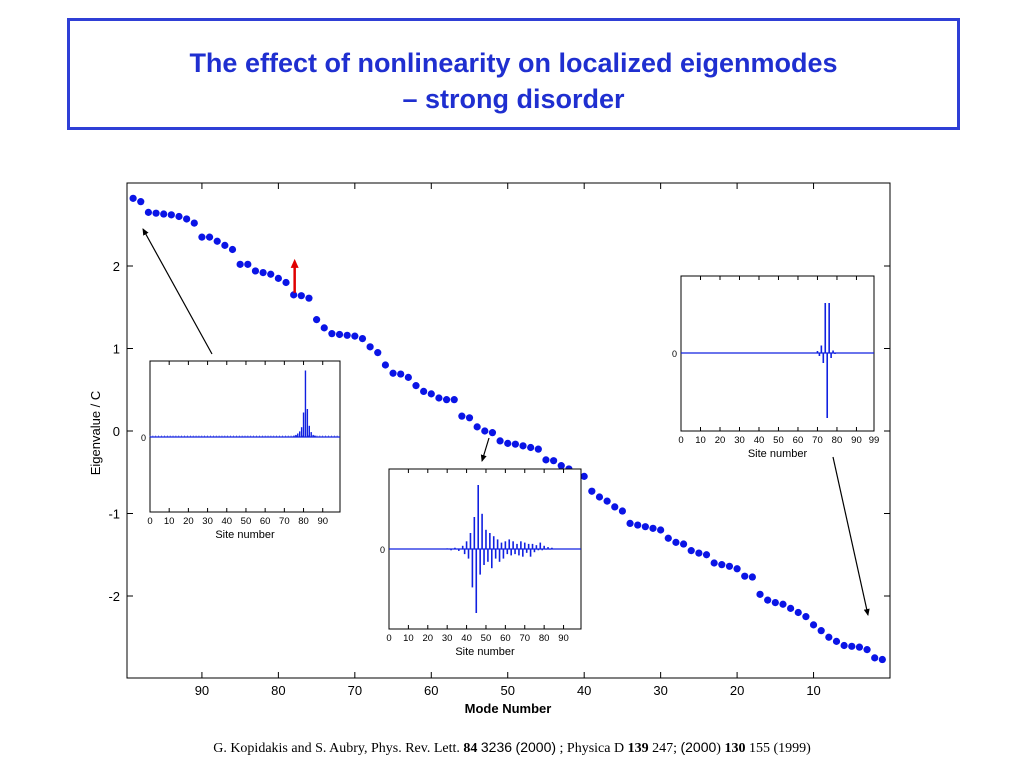  I want to click on citation-year1: (2000), so click(536, 747).